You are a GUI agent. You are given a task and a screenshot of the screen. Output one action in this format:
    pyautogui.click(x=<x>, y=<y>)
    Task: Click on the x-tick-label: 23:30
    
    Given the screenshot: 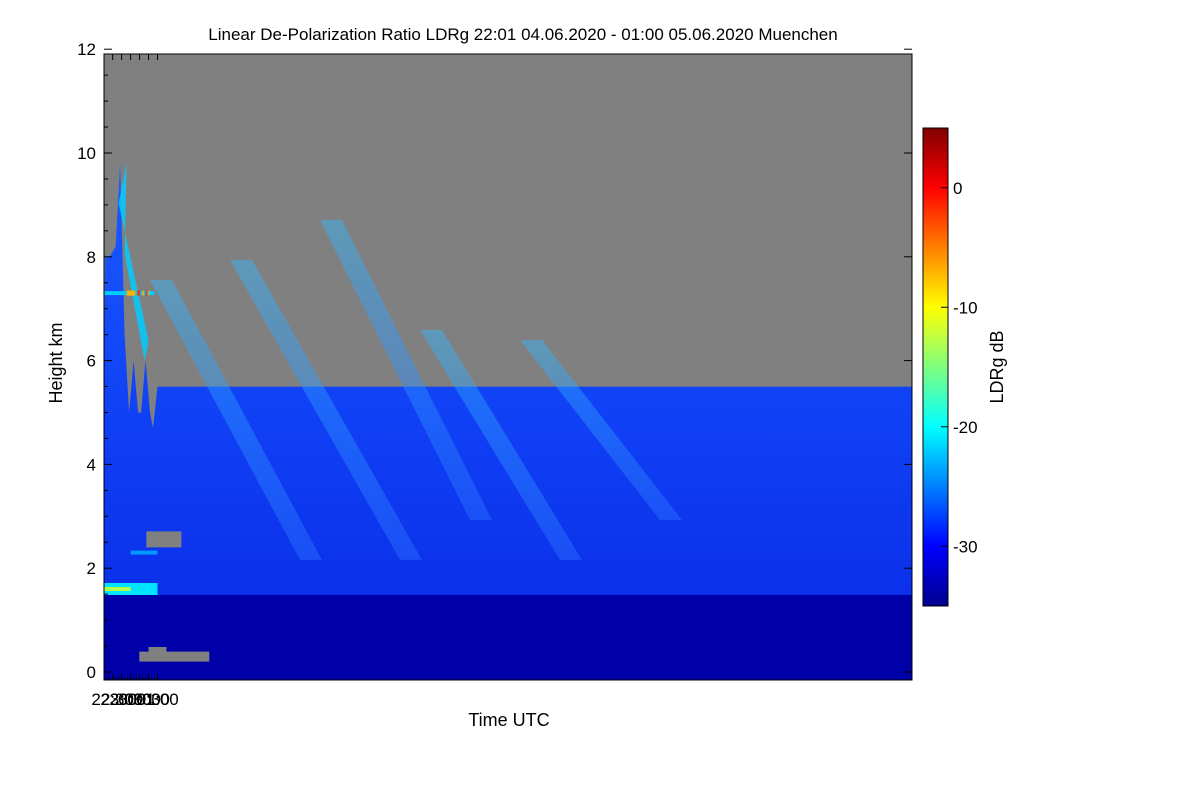 What is the action you would take?
    pyautogui.click(x=130, y=699)
    